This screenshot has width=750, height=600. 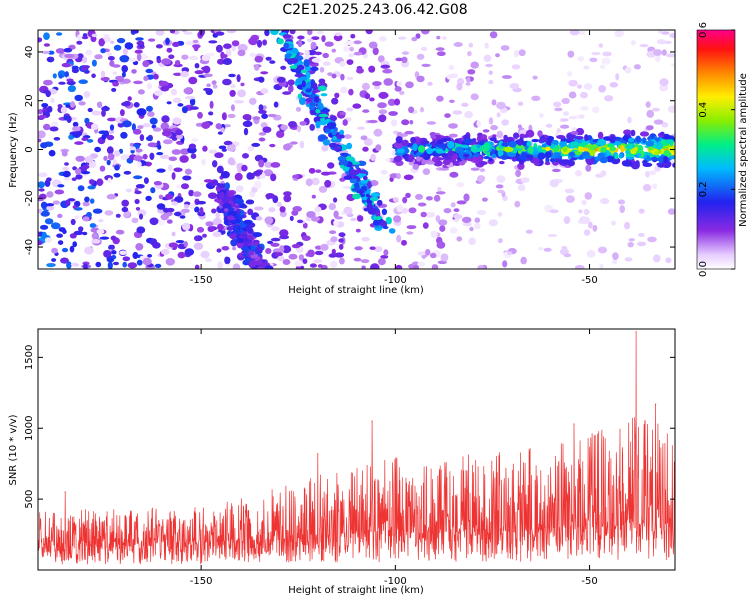 What do you see at coordinates (356, 590) in the screenshot?
I see `snr-x-label: Height of straight line (km)` at bounding box center [356, 590].